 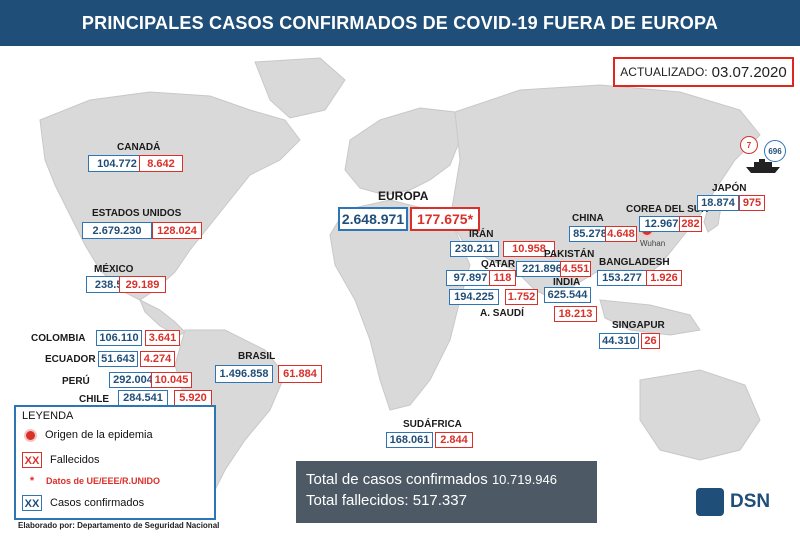 What do you see at coordinates (567, 282) in the screenshot?
I see `india-label: INDIA` at bounding box center [567, 282].